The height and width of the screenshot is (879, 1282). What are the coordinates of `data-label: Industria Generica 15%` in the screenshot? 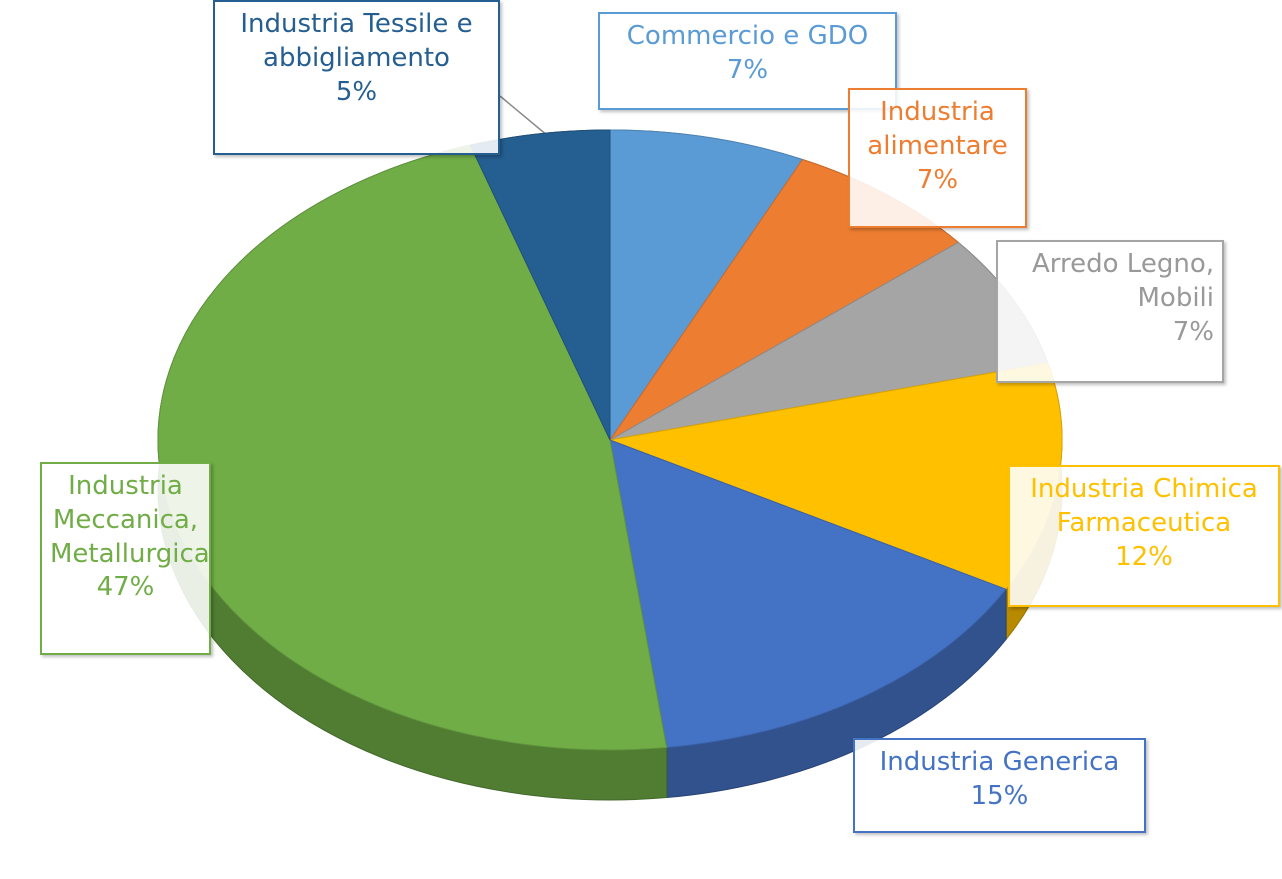 It's located at (999, 785).